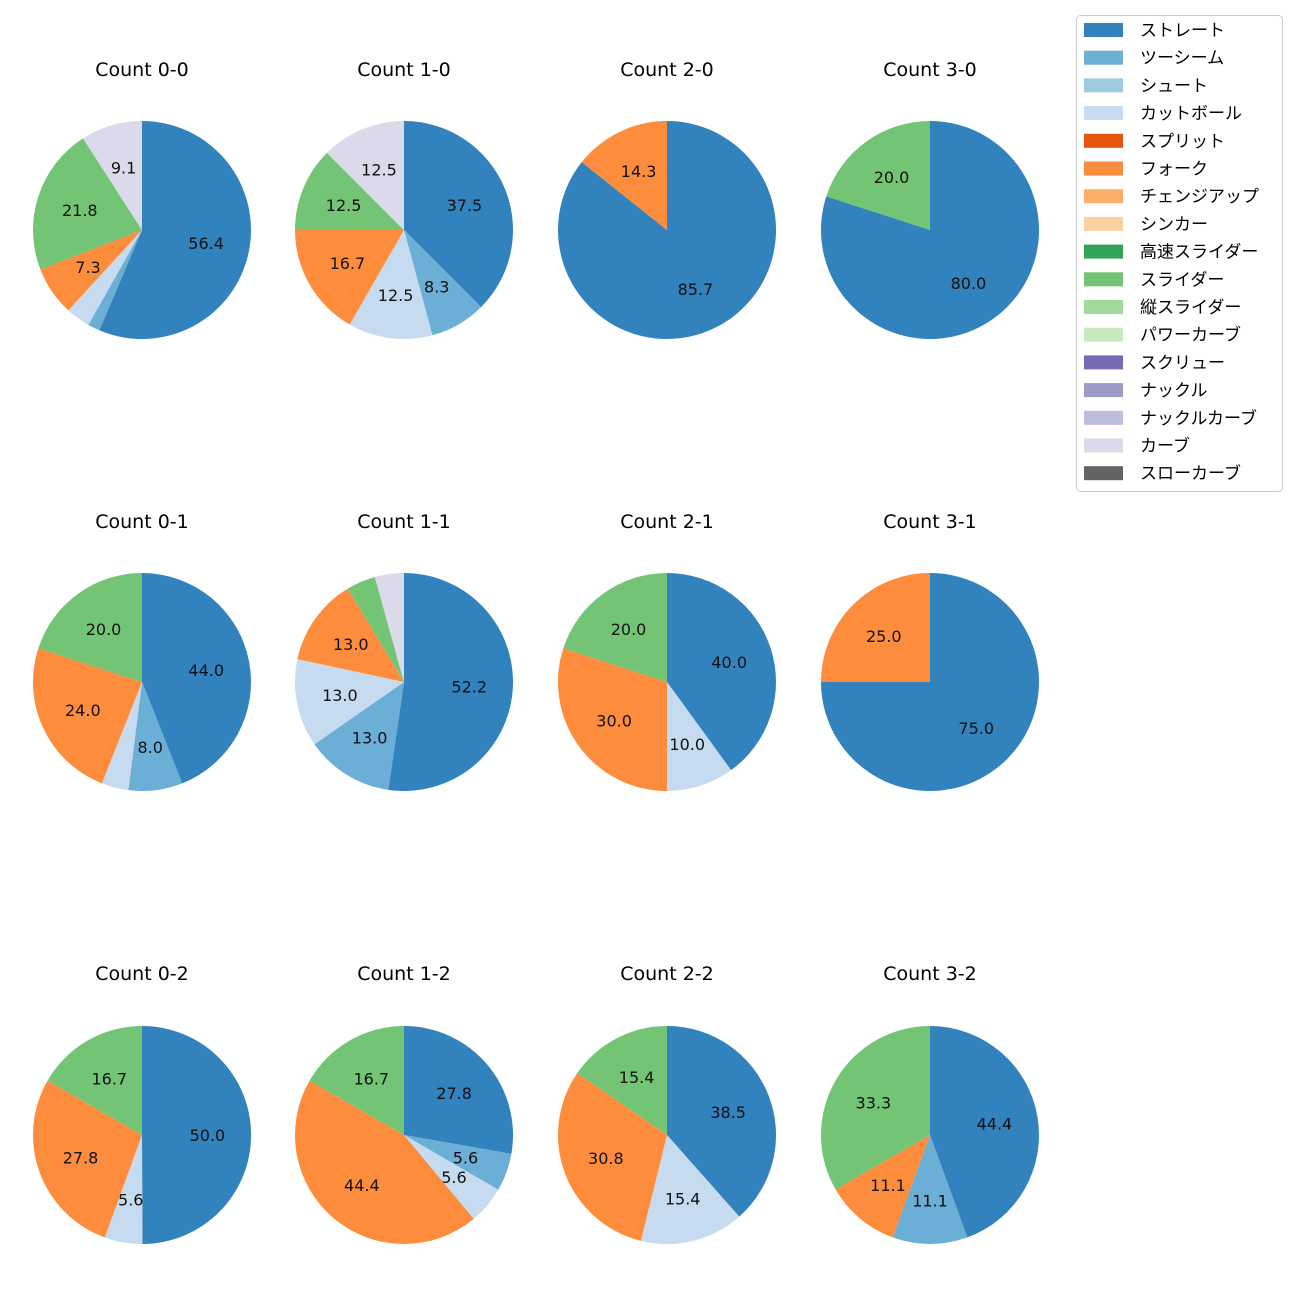  What do you see at coordinates (606, 1158) in the screenshot?
I see `pie-slice-label: 30.8` at bounding box center [606, 1158].